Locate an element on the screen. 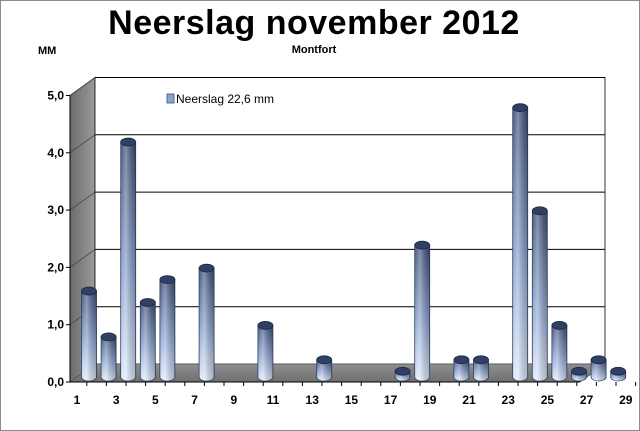 This screenshot has height=431, width=640. legend-label: Neerslag 22,6 mm is located at coordinates (225, 99).